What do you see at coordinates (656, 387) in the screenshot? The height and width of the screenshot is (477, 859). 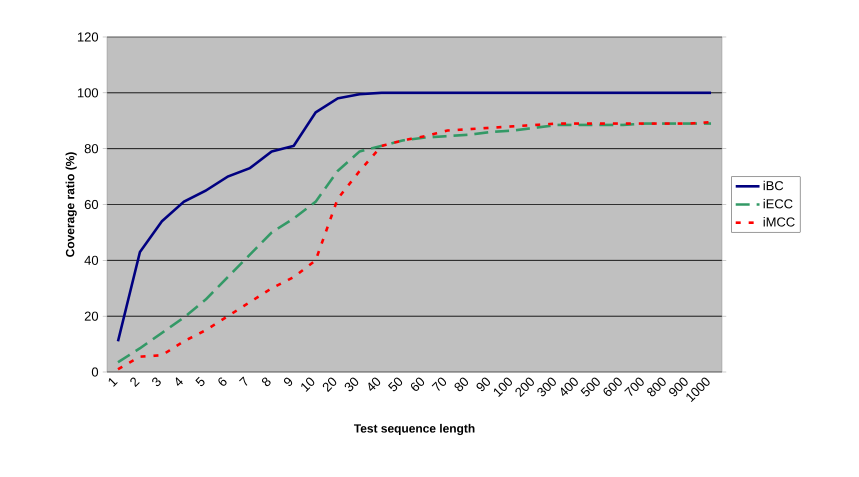 I see `x-tick-label: 800` at bounding box center [656, 387].